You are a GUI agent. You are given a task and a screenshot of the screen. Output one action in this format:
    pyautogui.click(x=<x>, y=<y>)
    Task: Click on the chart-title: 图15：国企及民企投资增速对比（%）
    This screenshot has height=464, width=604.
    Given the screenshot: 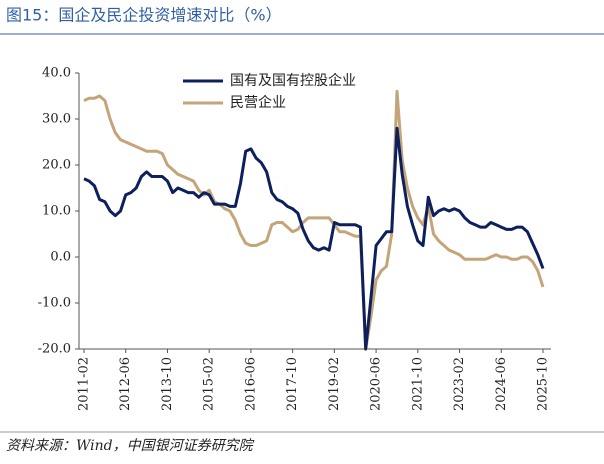 What is the action you would take?
    pyautogui.click(x=144, y=15)
    